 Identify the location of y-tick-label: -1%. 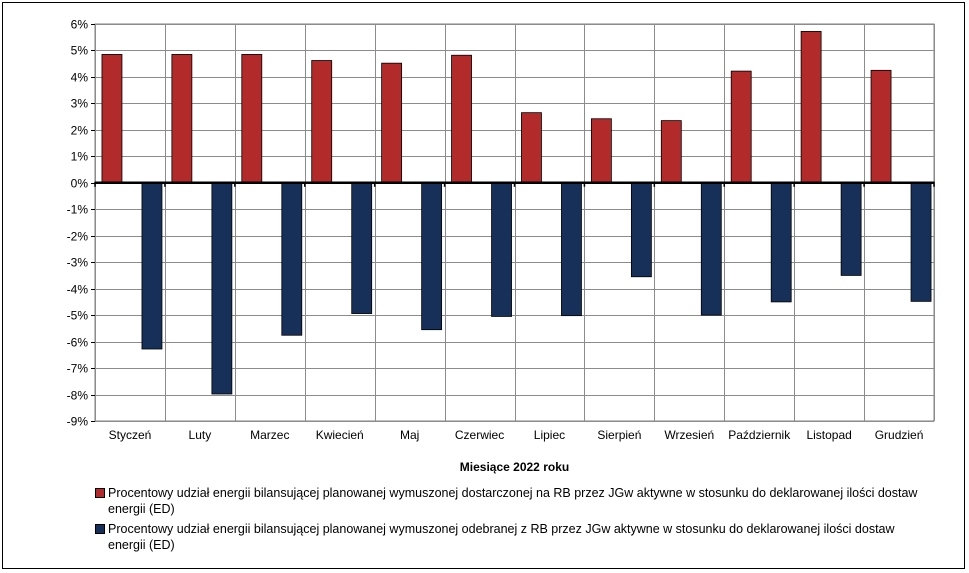
(78, 210).